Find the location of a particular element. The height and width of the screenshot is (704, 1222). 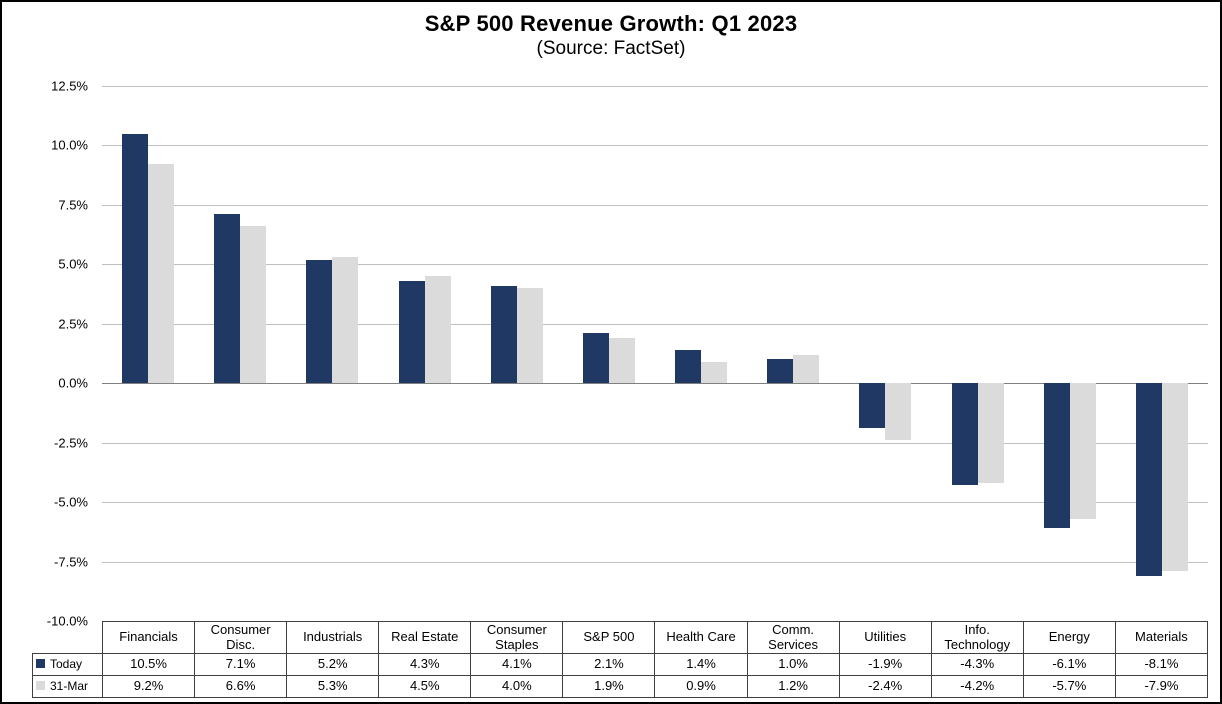

bar-today-health-care is located at coordinates (688, 366).